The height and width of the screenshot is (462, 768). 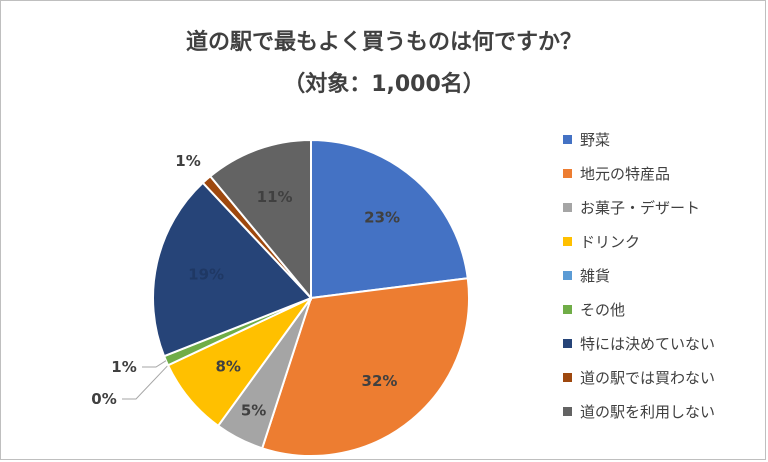 What do you see at coordinates (595, 276) in the screenshot?
I see `legend-label-4: 雑貨` at bounding box center [595, 276].